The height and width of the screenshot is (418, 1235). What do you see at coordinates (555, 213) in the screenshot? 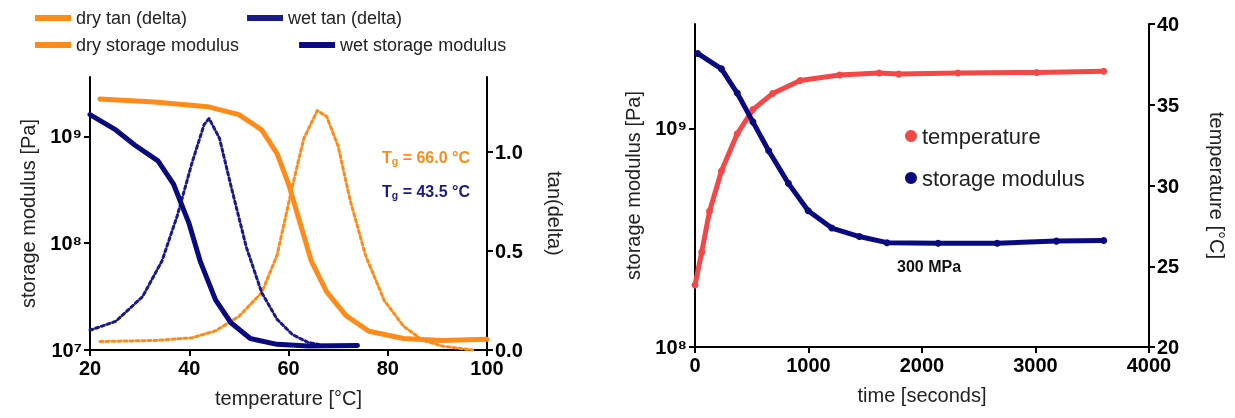
I see `y2-axis-title: tan(delta)` at bounding box center [555, 213].